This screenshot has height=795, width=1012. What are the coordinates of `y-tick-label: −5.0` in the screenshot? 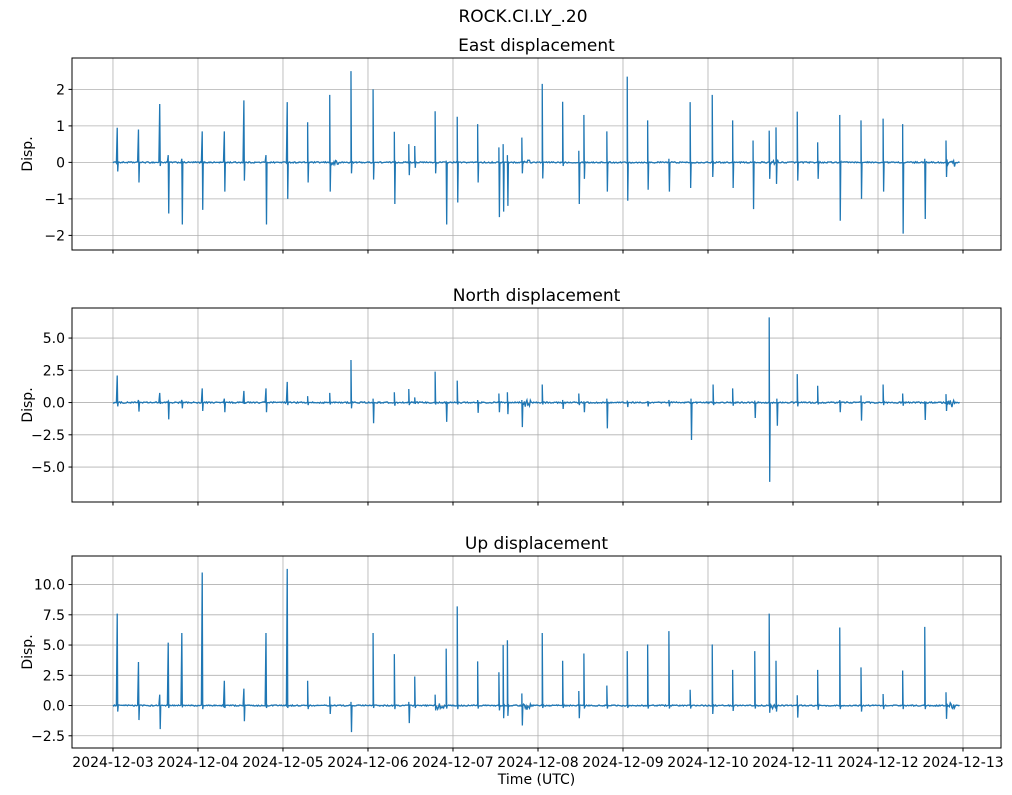 It's located at (48, 468).